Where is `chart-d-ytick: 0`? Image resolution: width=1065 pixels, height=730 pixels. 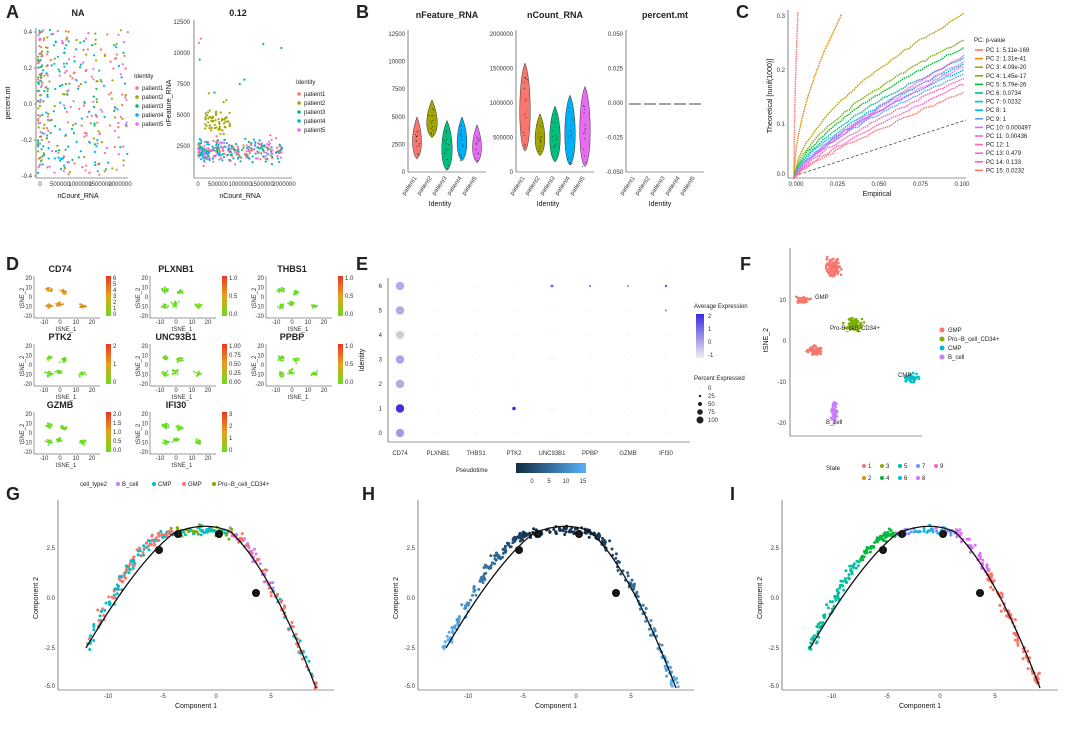 chart-d-ytick: 0 is located at coordinates (31, 298).